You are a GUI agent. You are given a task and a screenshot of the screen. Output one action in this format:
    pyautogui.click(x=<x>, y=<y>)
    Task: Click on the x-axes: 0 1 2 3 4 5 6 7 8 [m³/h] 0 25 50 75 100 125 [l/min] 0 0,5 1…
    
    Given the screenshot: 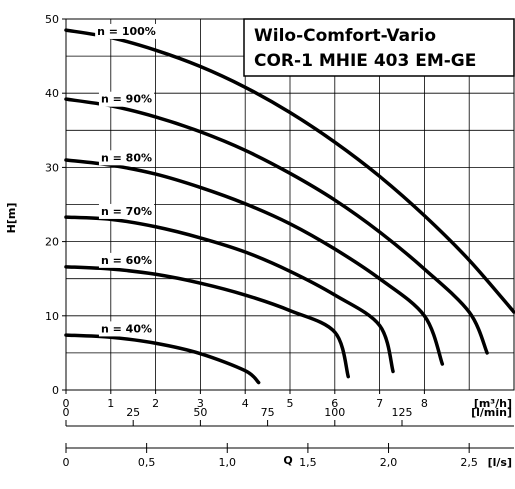 What is the action you would take?
    pyautogui.click(x=288, y=429)
    